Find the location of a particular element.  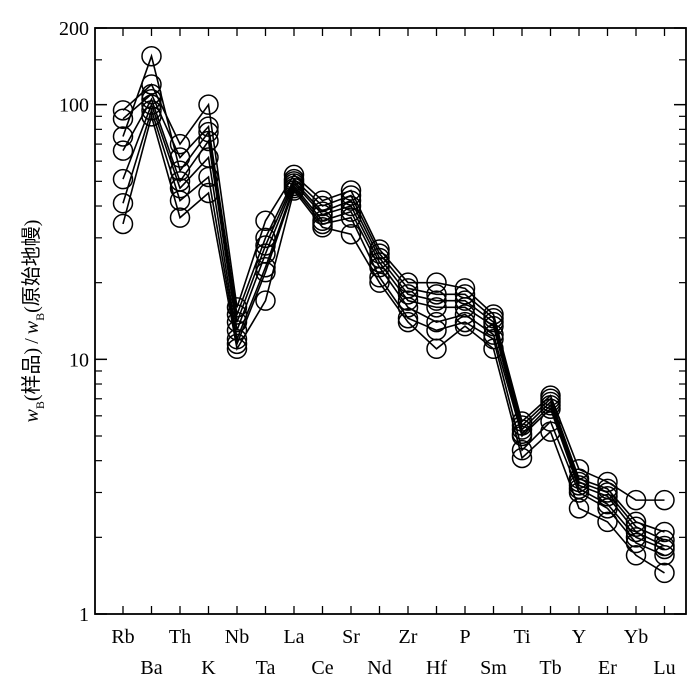

y-tick-label: 1 is located at coordinates (84, 615).